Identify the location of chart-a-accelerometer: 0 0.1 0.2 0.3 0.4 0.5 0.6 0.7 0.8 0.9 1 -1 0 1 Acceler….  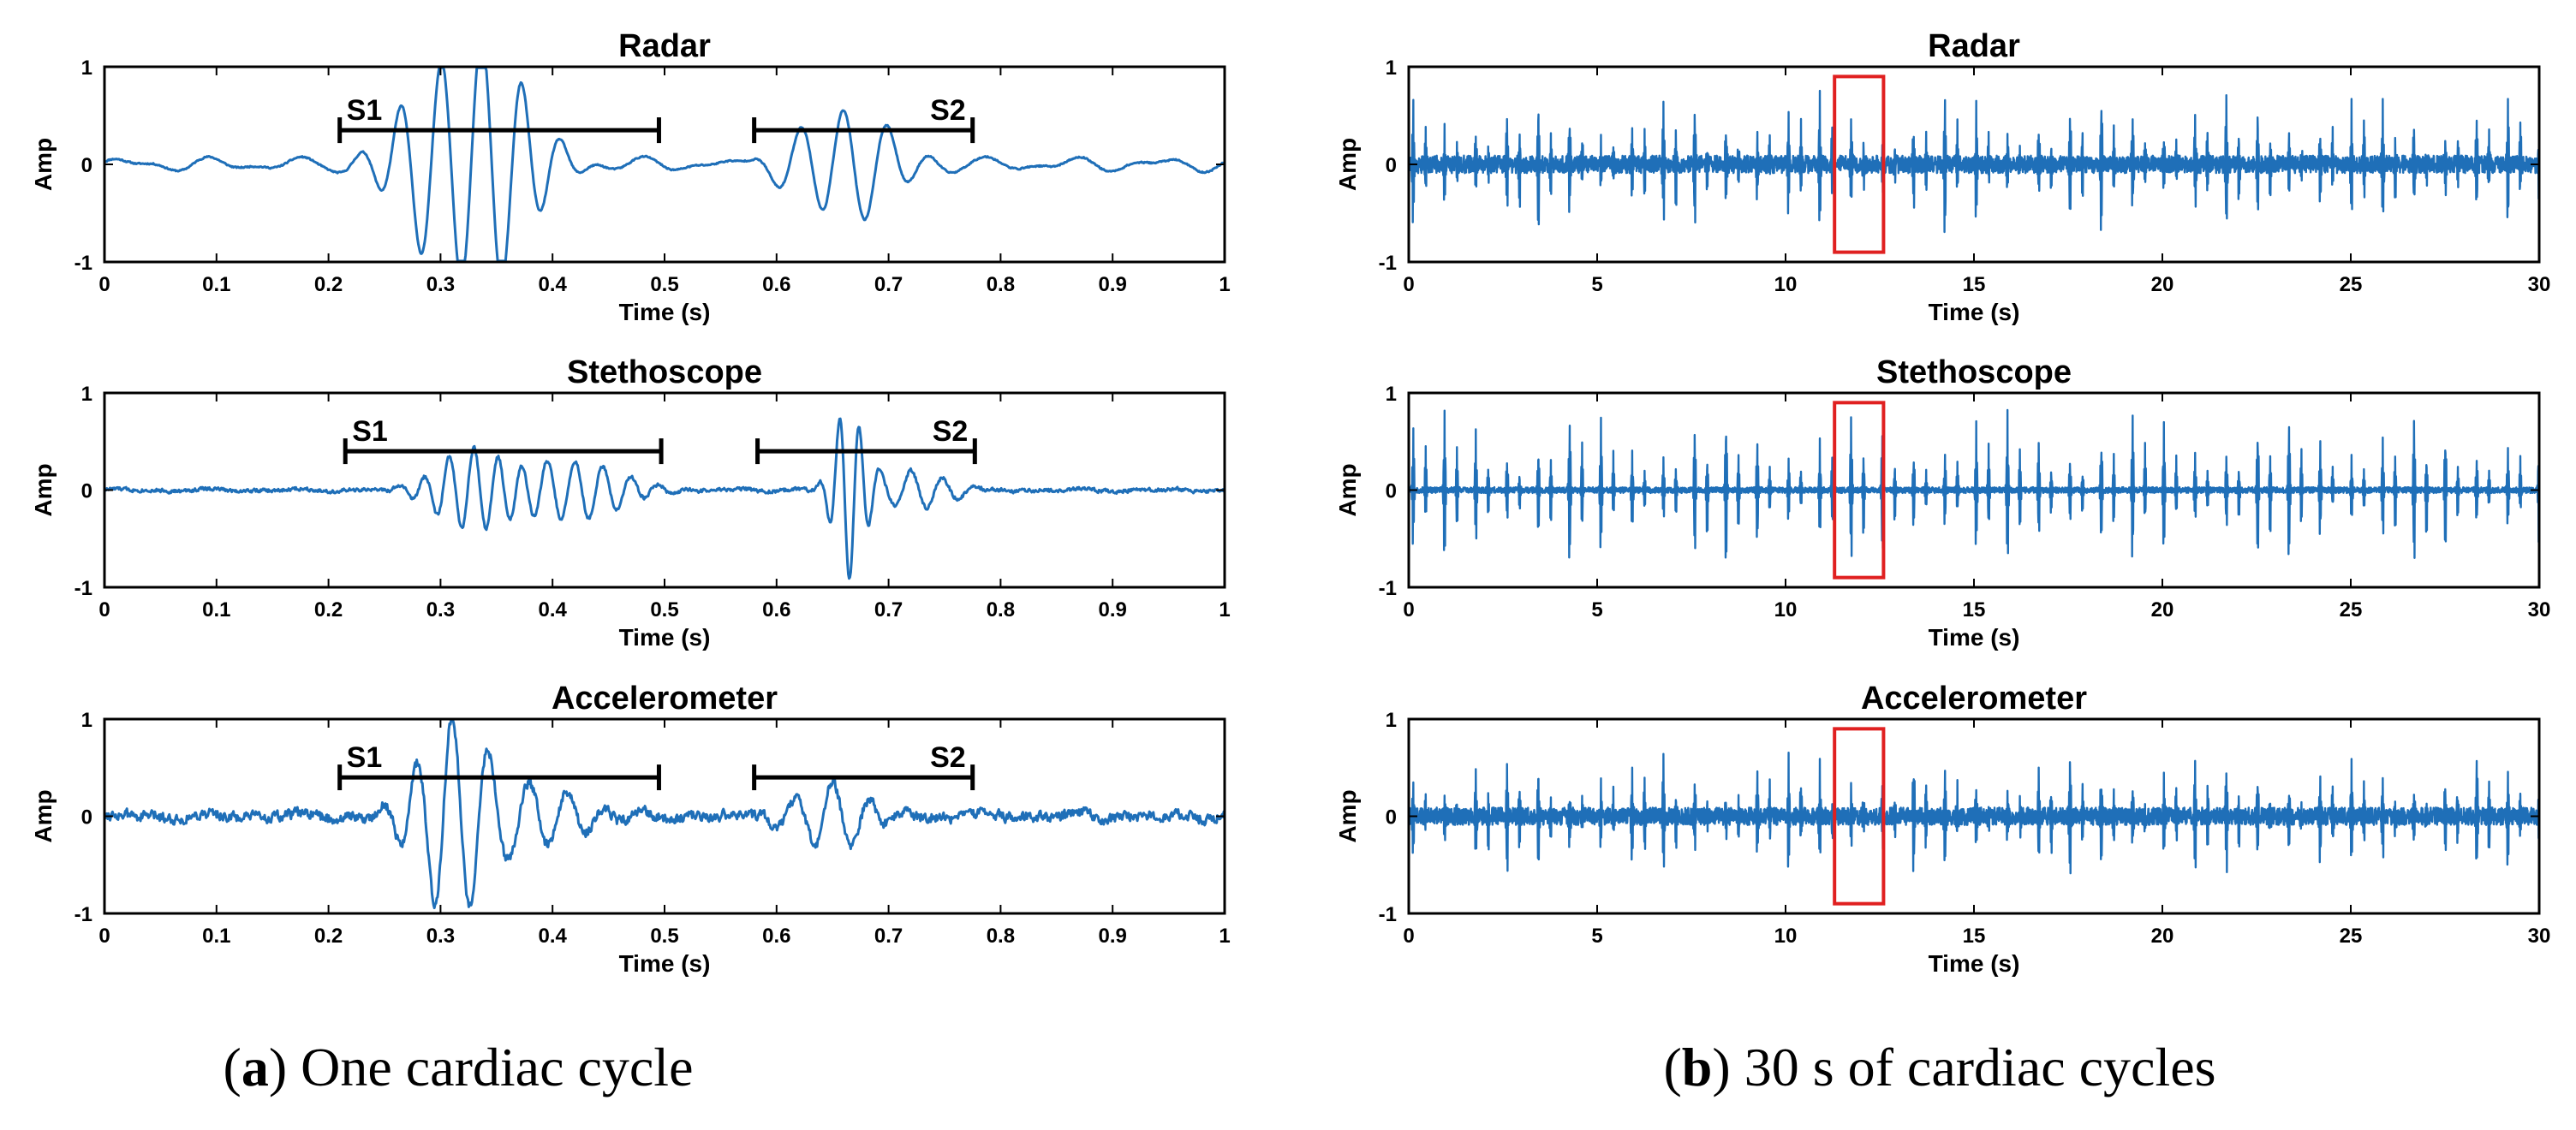
(631, 829).